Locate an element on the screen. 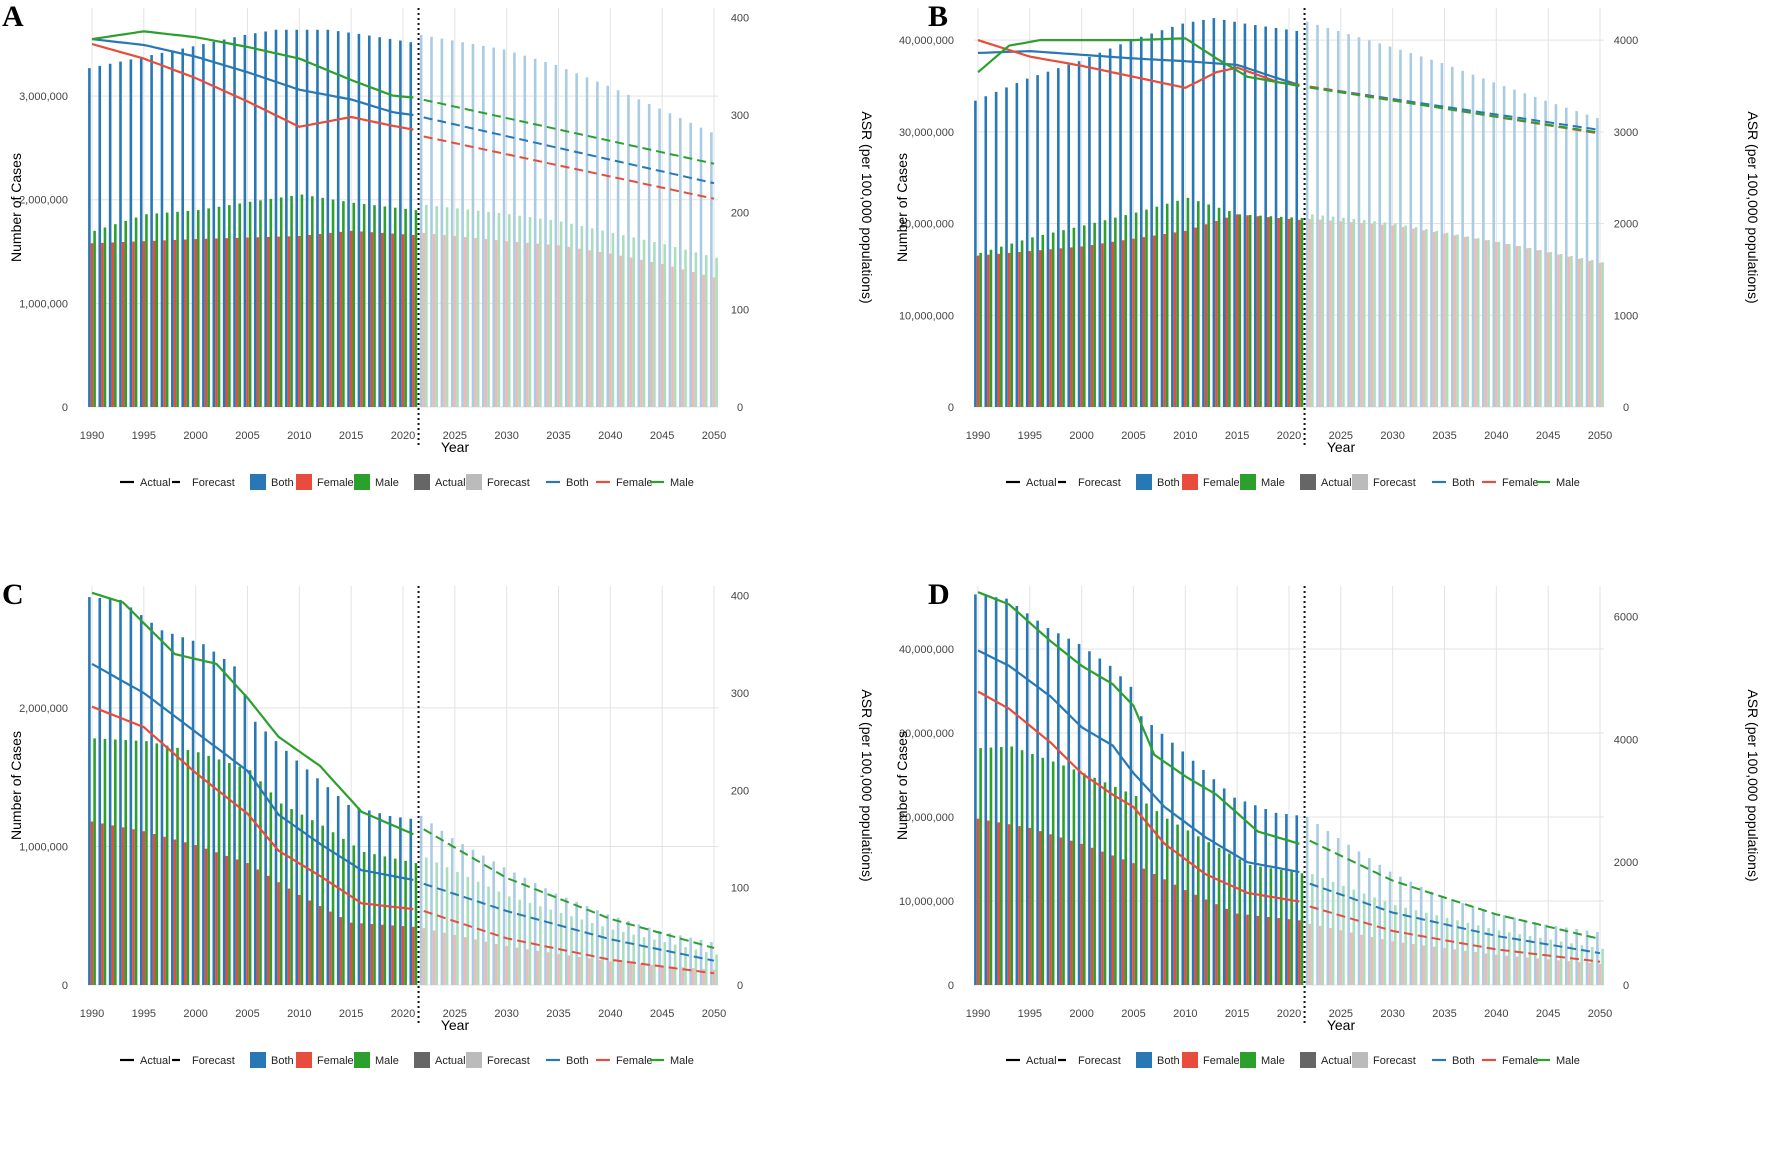 This screenshot has width=1772, height=1156. x-tick-label: 1990 is located at coordinates (92, 436).